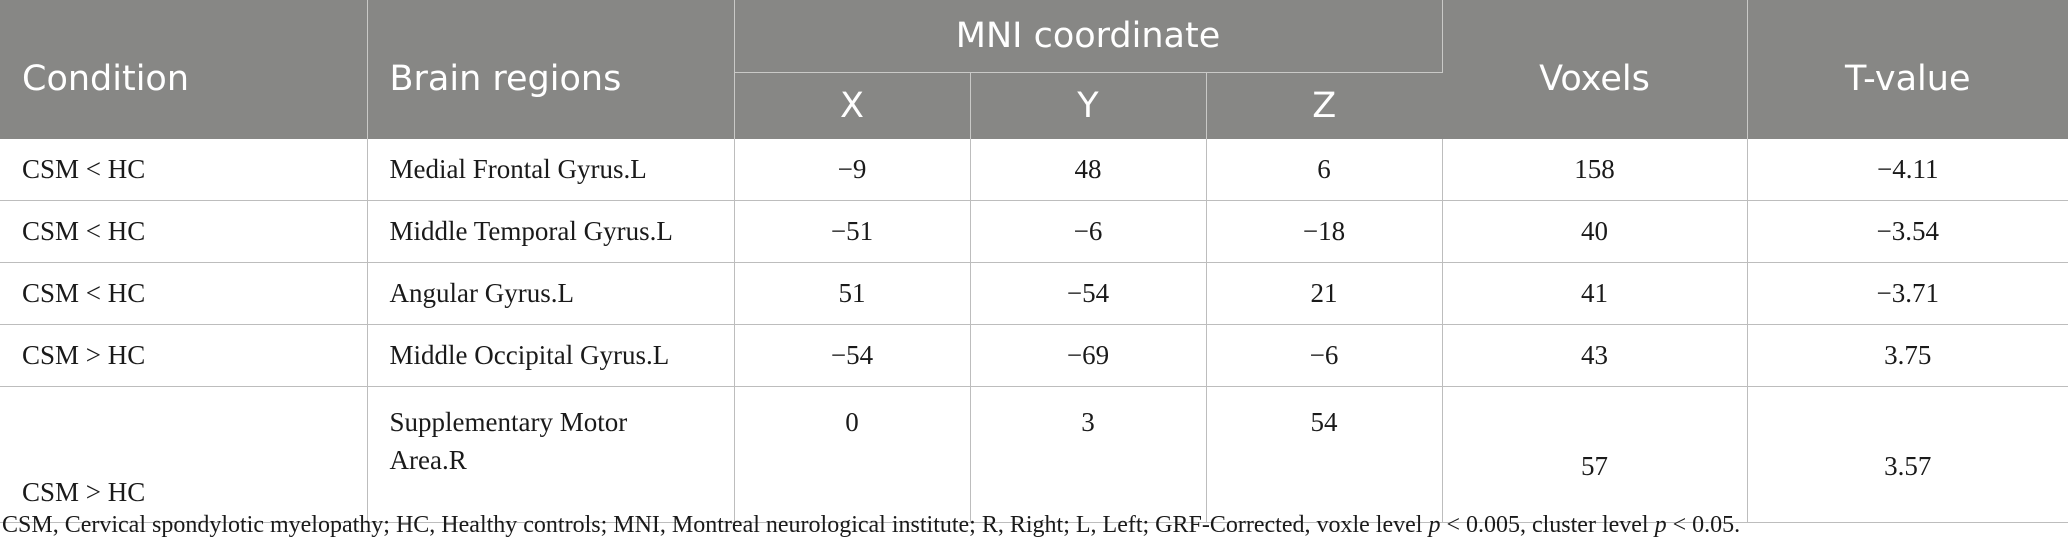 The width and height of the screenshot is (2068, 553). What do you see at coordinates (1907, 69) in the screenshot?
I see `header-t-value: T-value` at bounding box center [1907, 69].